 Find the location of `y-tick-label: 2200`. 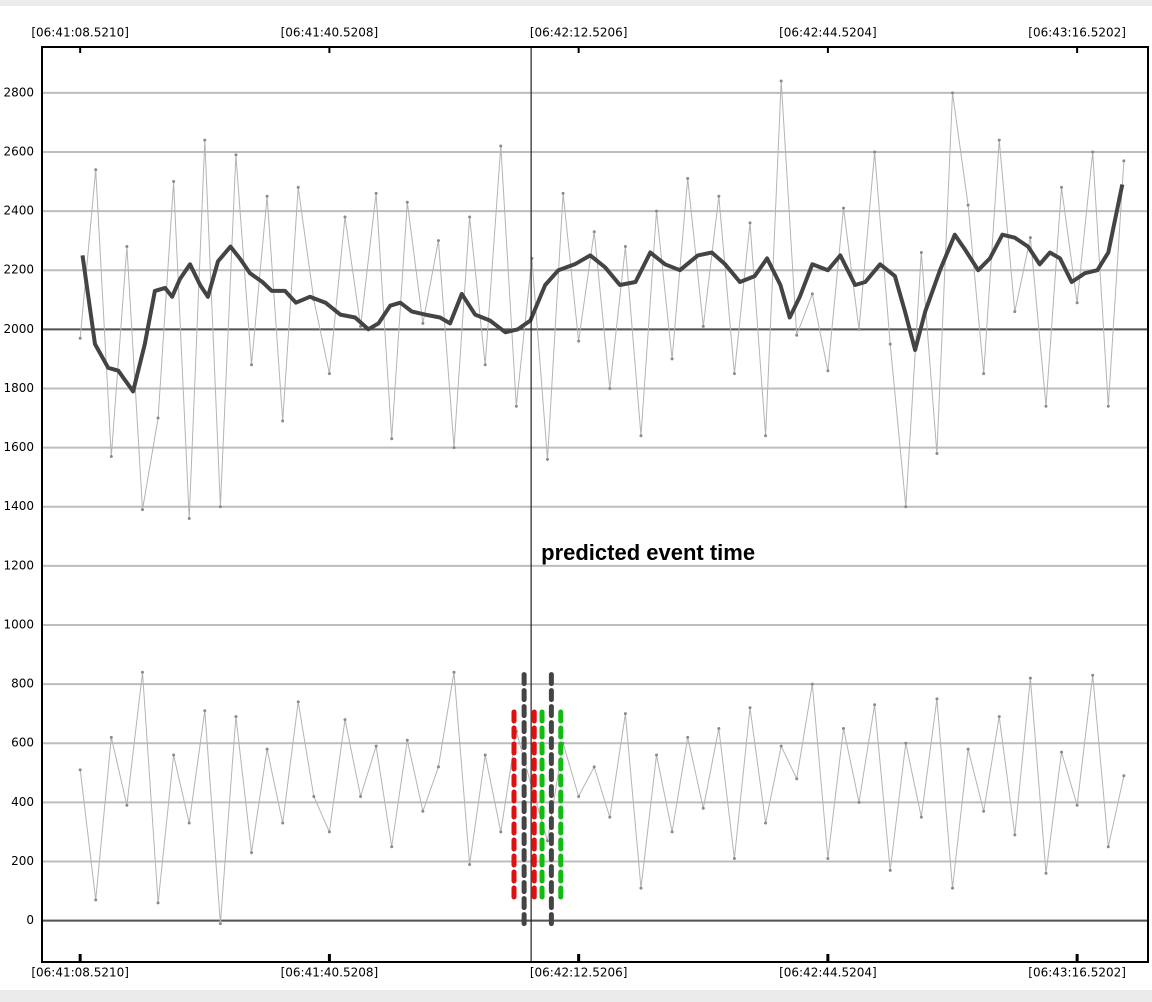

y-tick-label: 2200 is located at coordinates (18, 270).